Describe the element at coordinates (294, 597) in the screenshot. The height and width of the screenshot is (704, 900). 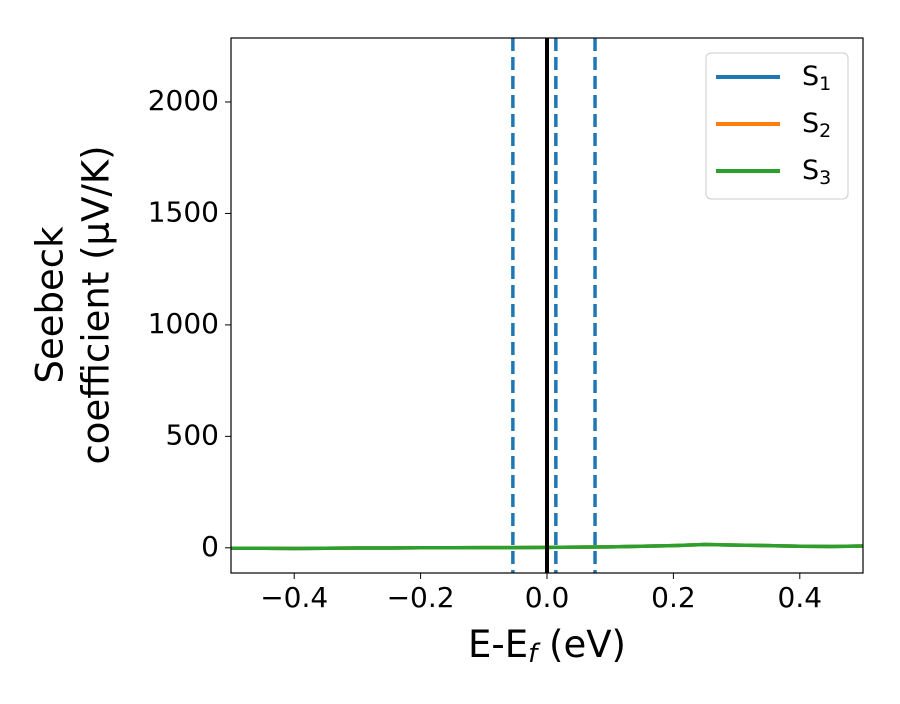
I see `x-tick-label: −0.4` at that location.